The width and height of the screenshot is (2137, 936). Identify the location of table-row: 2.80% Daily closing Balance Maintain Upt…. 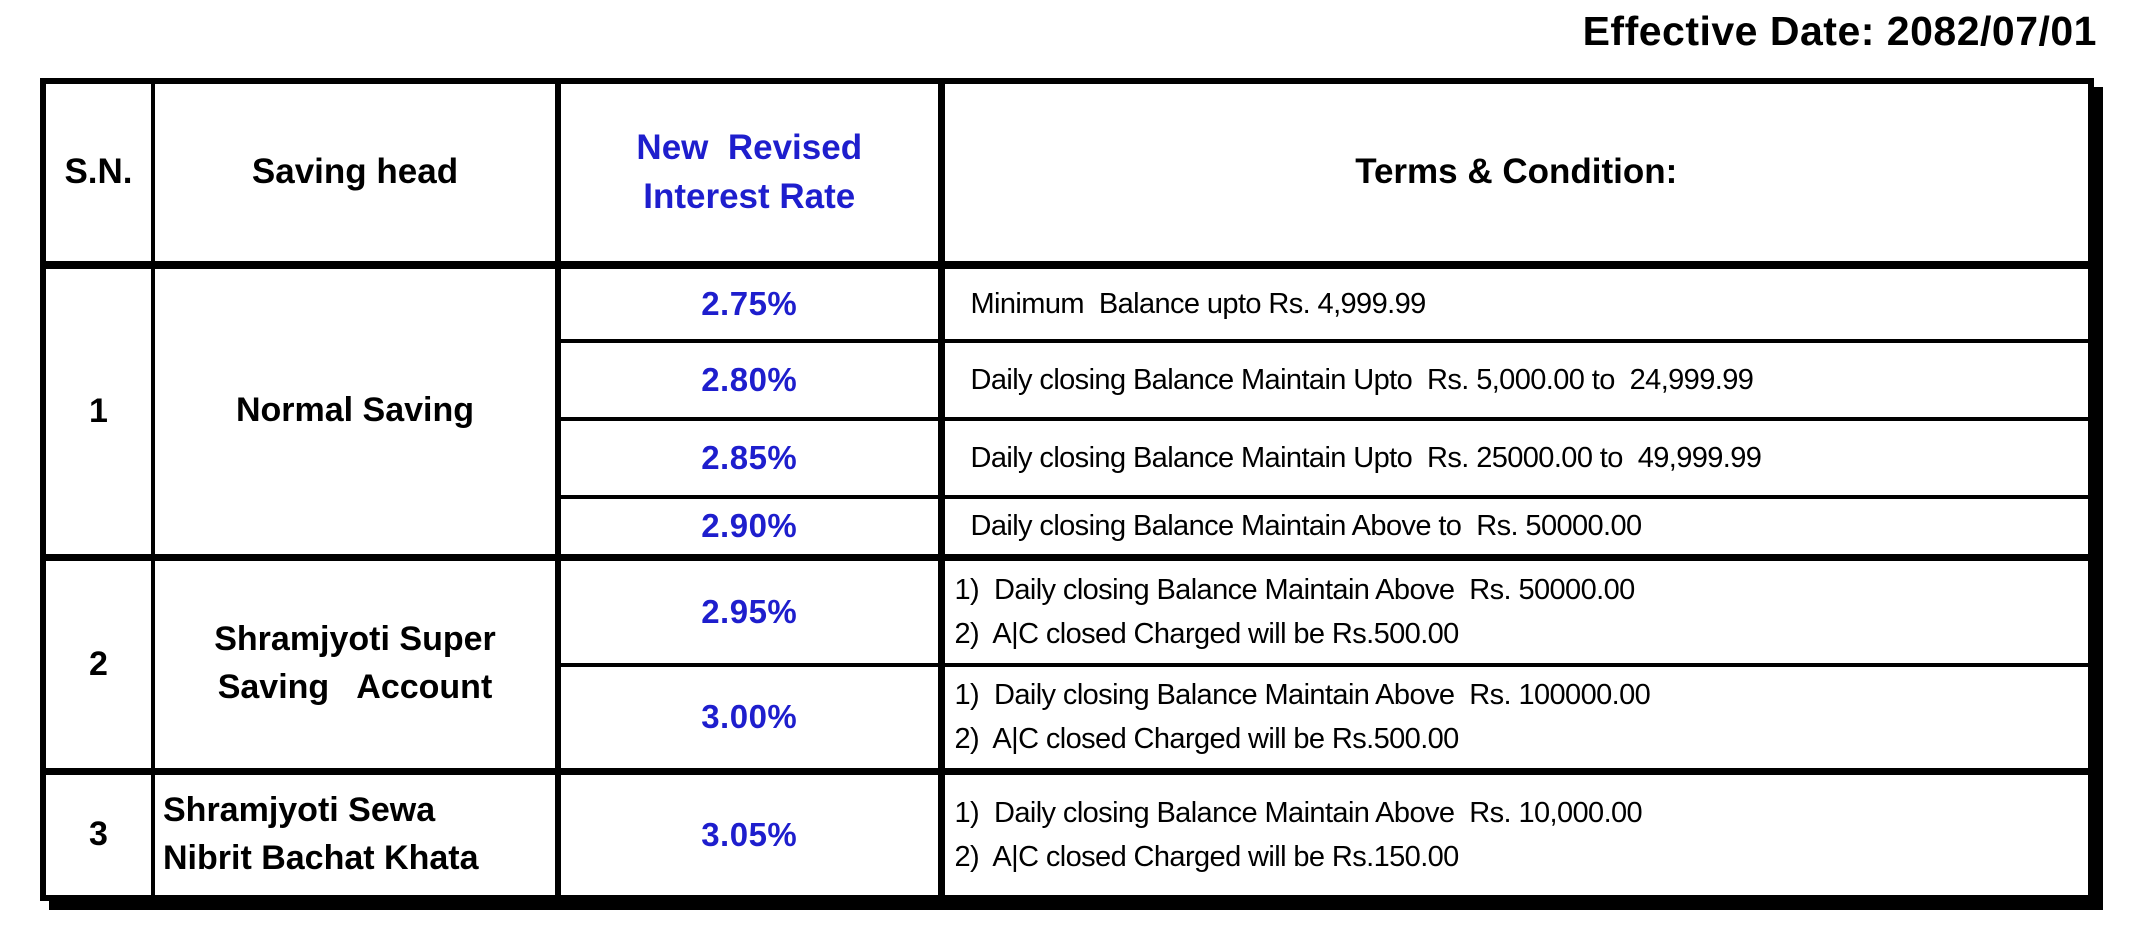
(1067, 381).